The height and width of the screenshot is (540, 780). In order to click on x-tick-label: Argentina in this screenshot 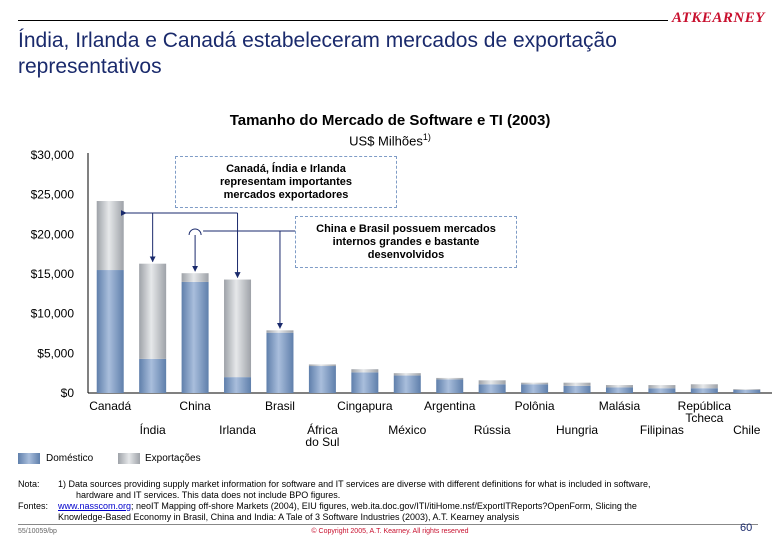, I will do `click(450, 406)`.